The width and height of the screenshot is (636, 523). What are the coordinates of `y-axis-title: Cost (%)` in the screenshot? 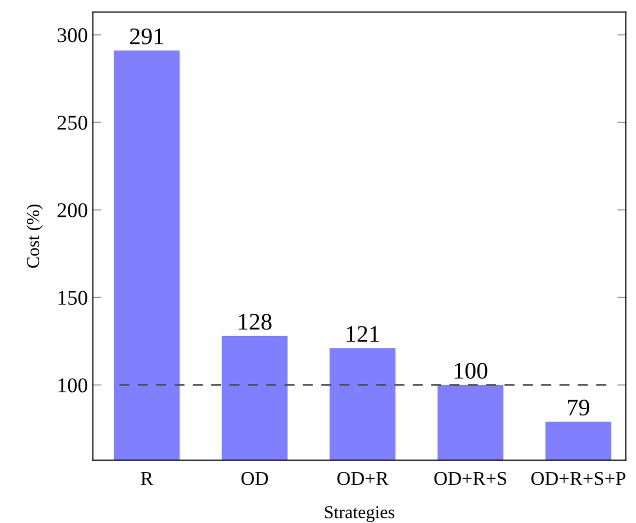 It's located at (34, 236).